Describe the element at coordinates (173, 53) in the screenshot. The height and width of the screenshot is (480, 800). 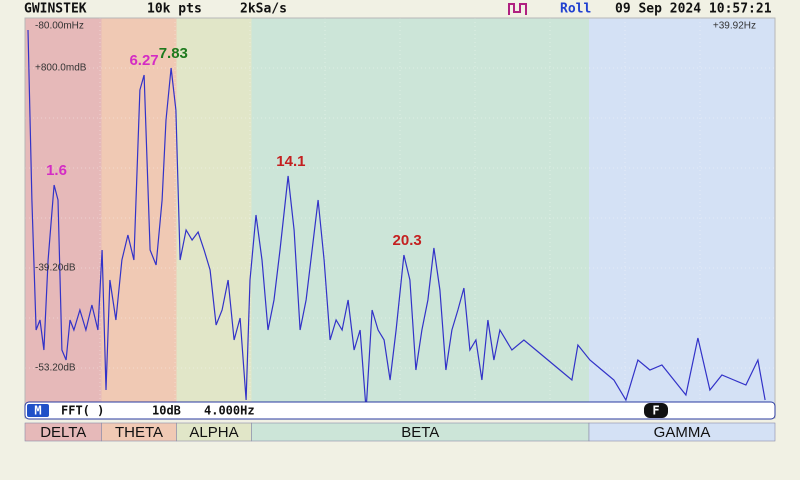
I see `peak-label: 7.83` at that location.